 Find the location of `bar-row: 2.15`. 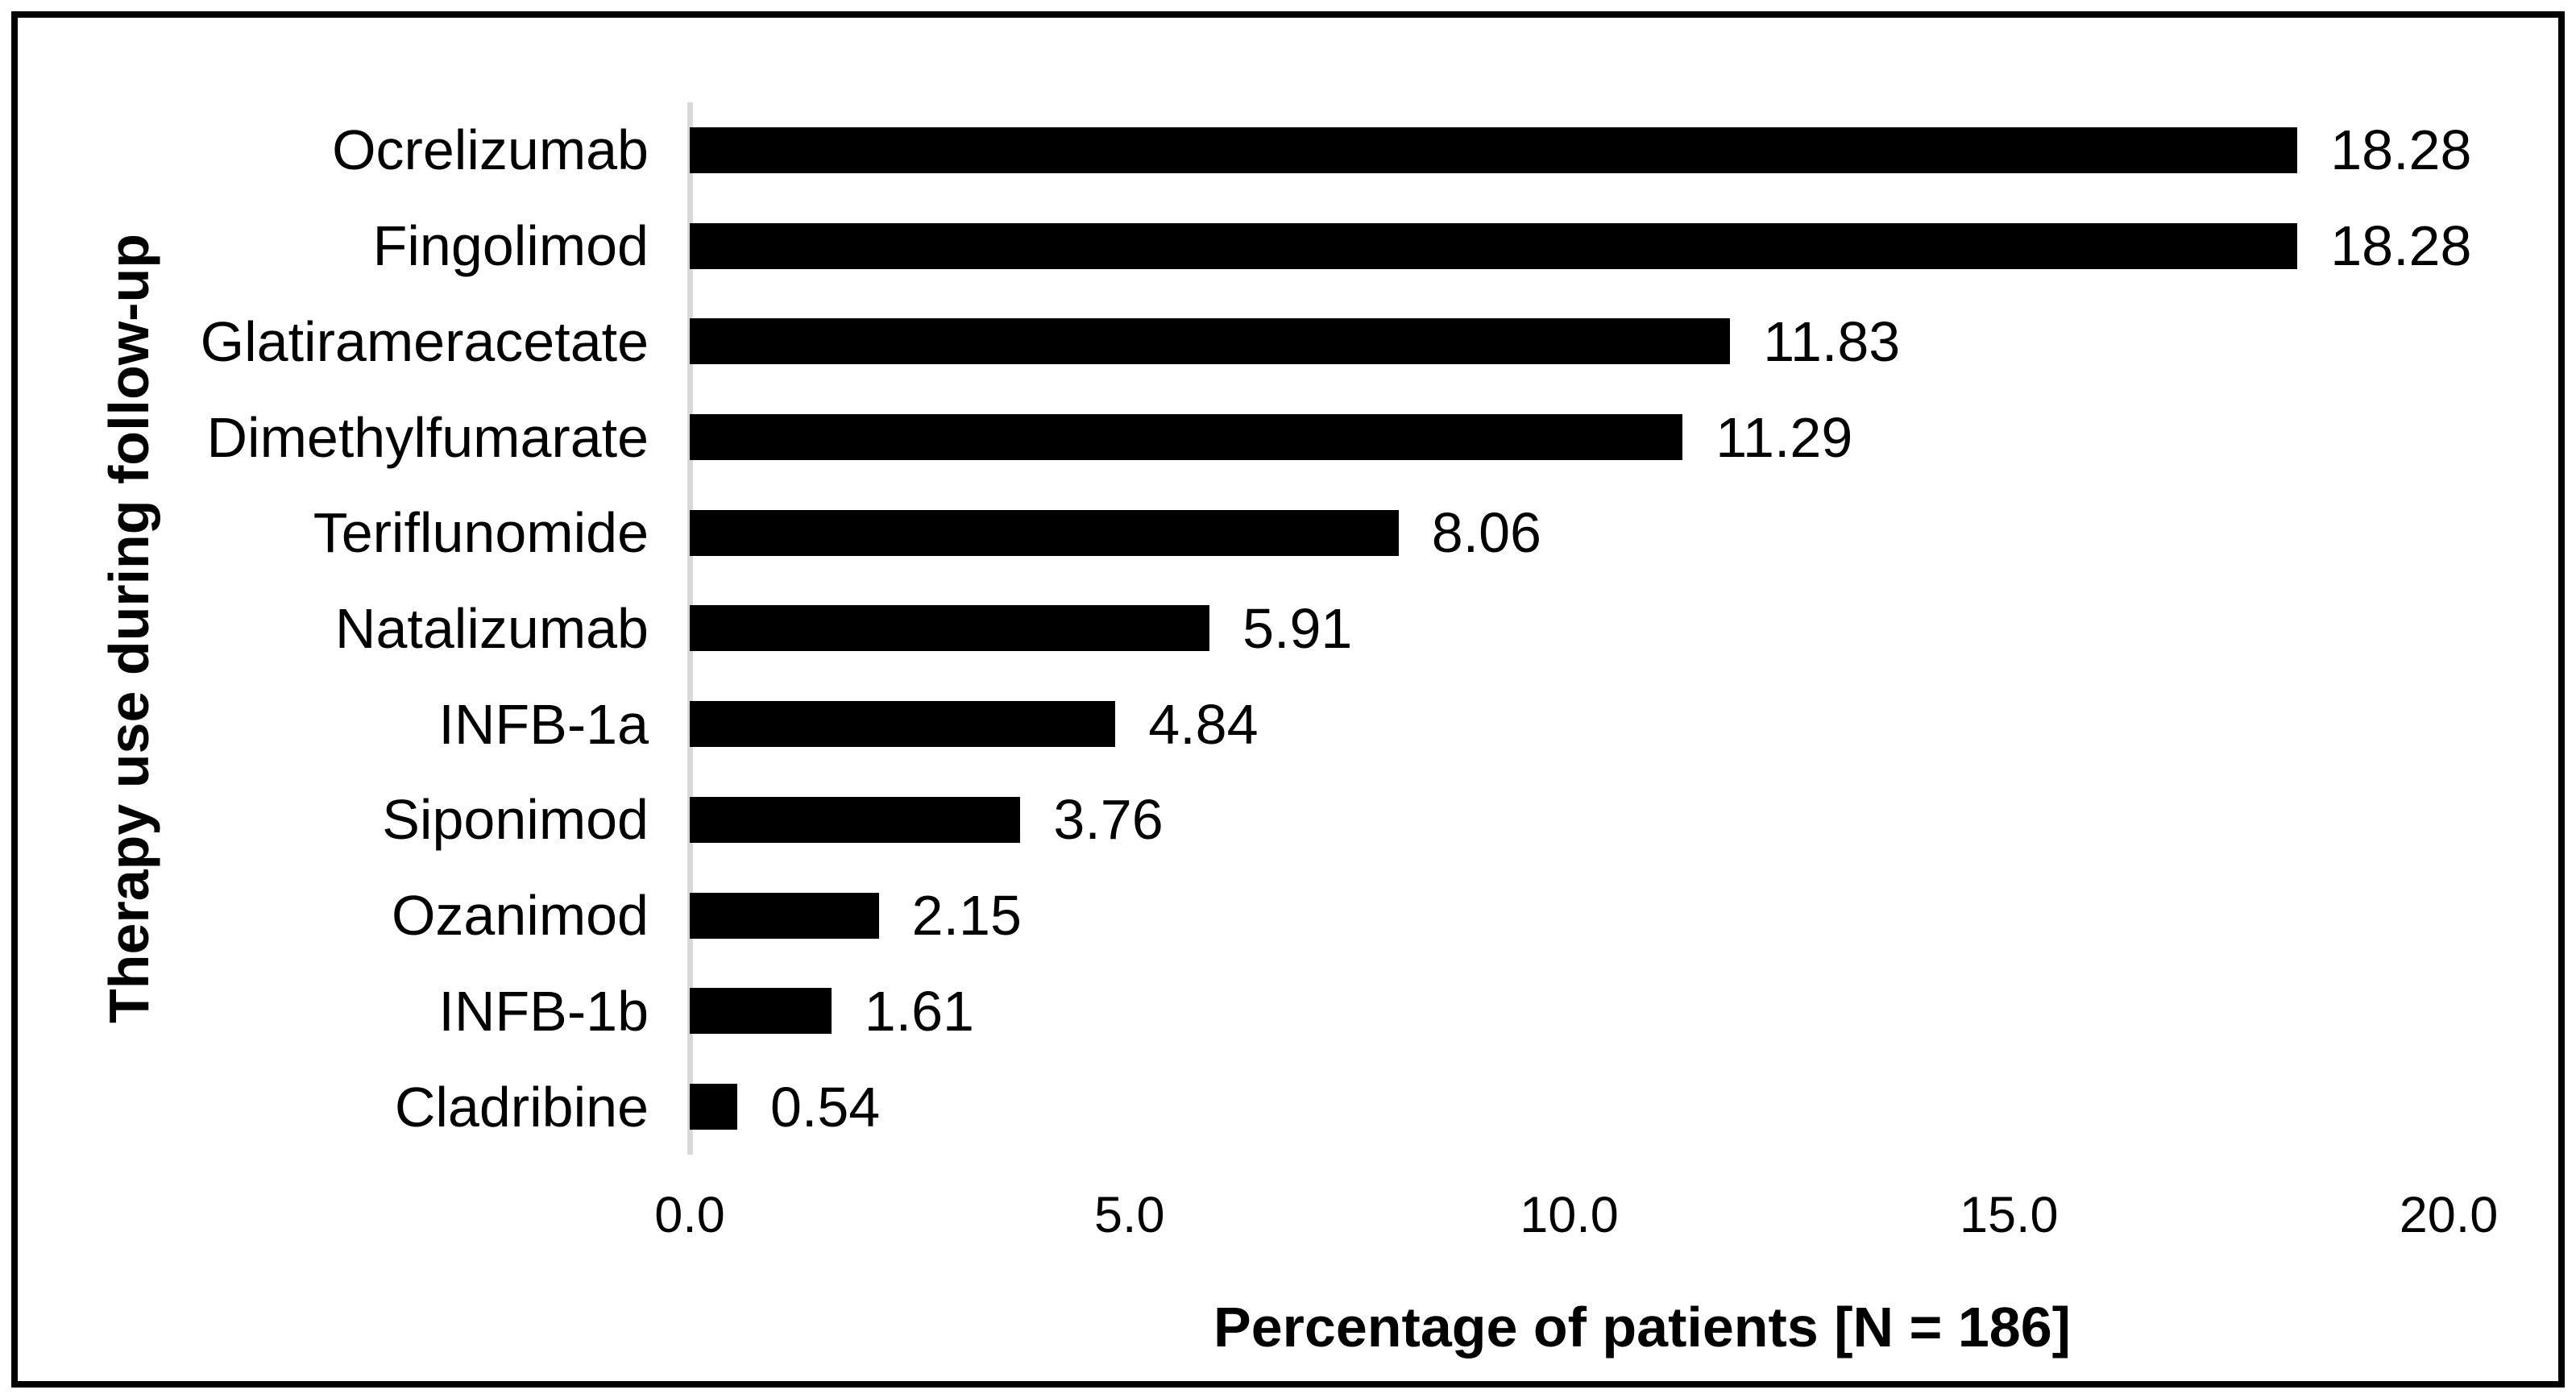

bar-row: 2.15 is located at coordinates (1569, 916).